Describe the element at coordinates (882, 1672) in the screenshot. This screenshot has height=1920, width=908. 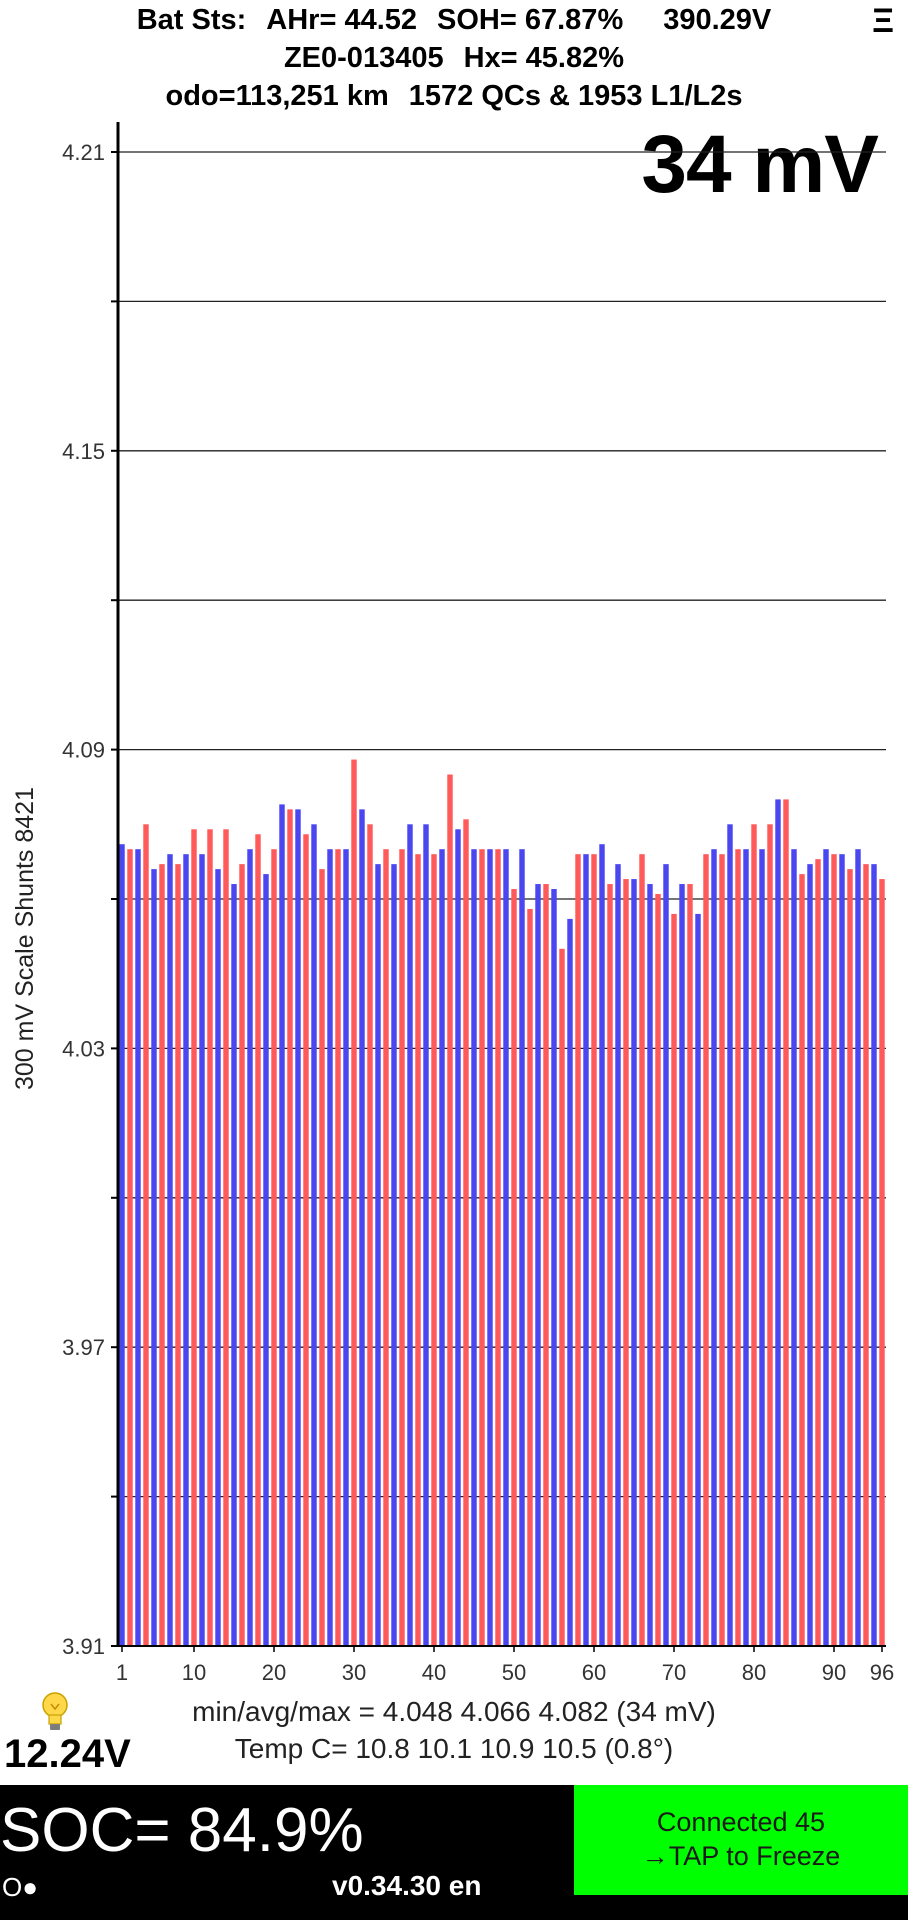
I see `x-tick-label: 96` at that location.